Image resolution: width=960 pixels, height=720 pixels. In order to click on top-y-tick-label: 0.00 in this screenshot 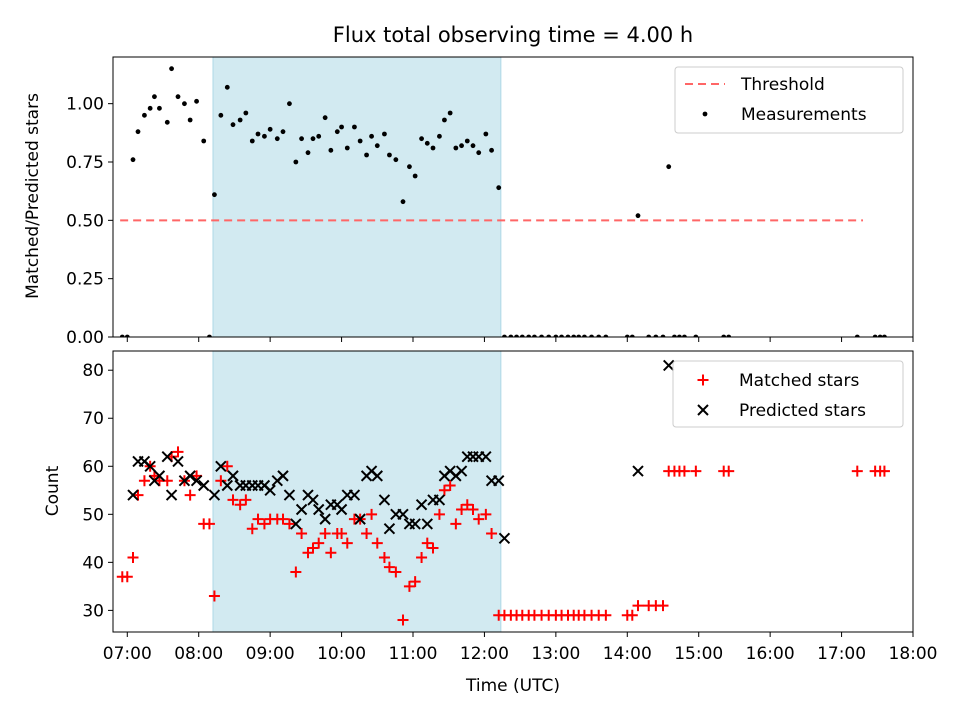, I will do `click(85, 338)`.